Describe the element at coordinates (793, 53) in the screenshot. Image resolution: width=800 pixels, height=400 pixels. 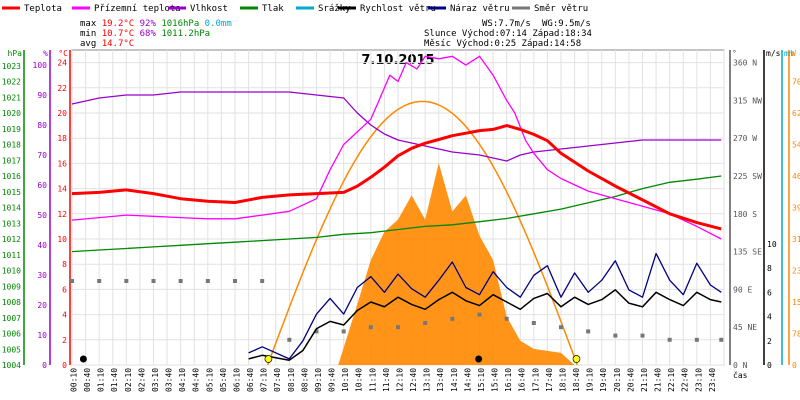
I see `radiation-axis-unit: W` at that location.